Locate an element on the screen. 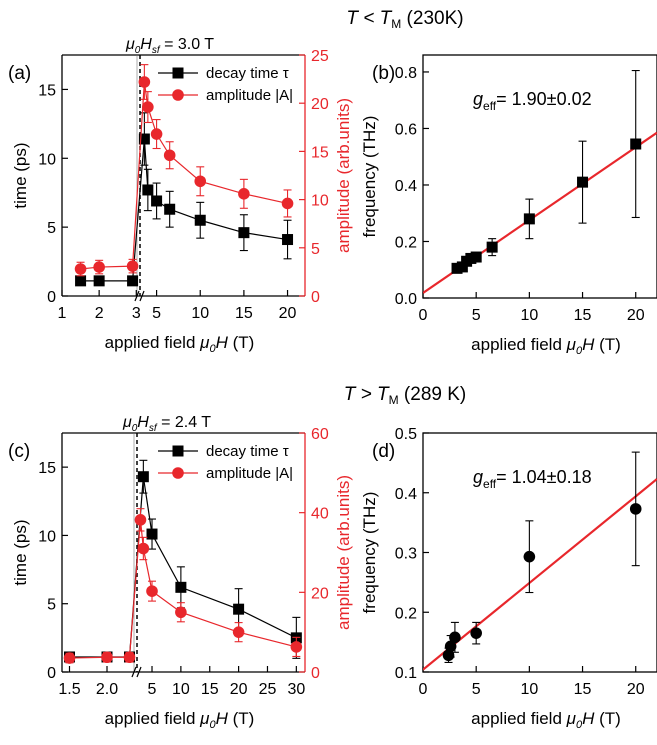 This screenshot has width=657, height=745. g-eff-annotation: geff= 1.04±0.18 is located at coordinates (532, 479).